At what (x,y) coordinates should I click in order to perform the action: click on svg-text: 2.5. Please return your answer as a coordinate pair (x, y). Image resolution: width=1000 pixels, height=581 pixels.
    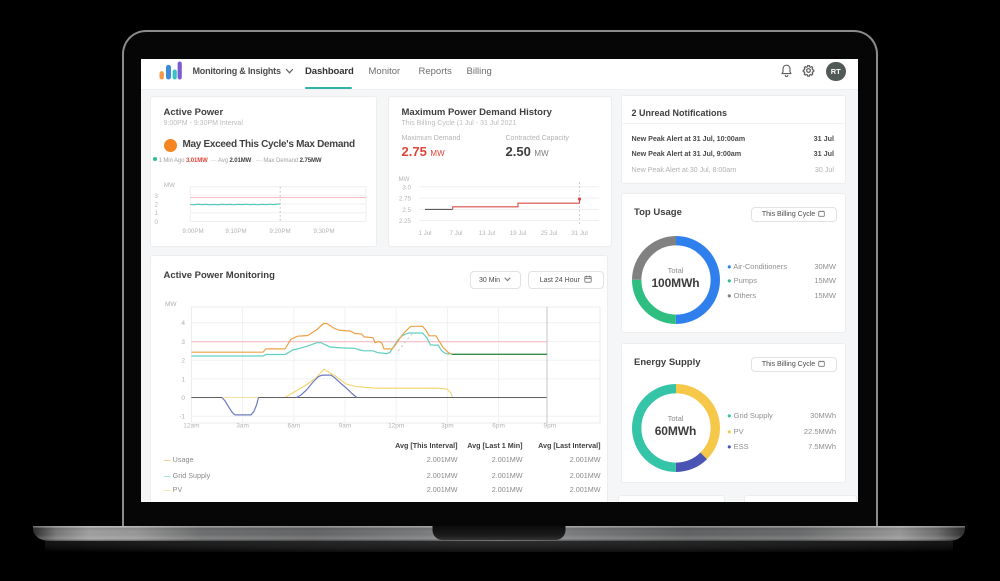
    Looking at the image, I should click on (406, 209).